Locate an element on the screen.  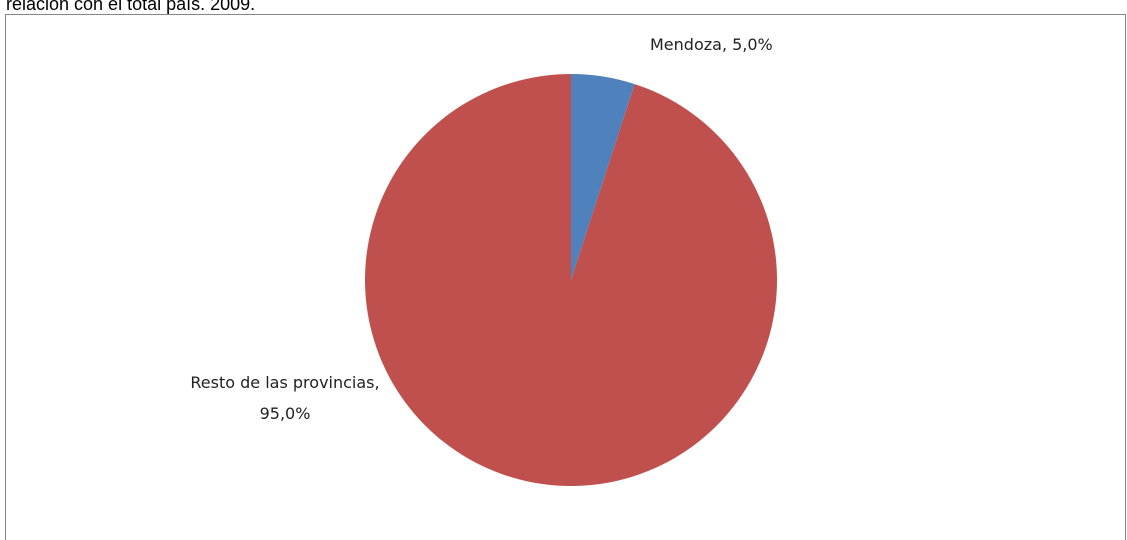
data-label: Mendoza, 5,0% is located at coordinates (711, 44).